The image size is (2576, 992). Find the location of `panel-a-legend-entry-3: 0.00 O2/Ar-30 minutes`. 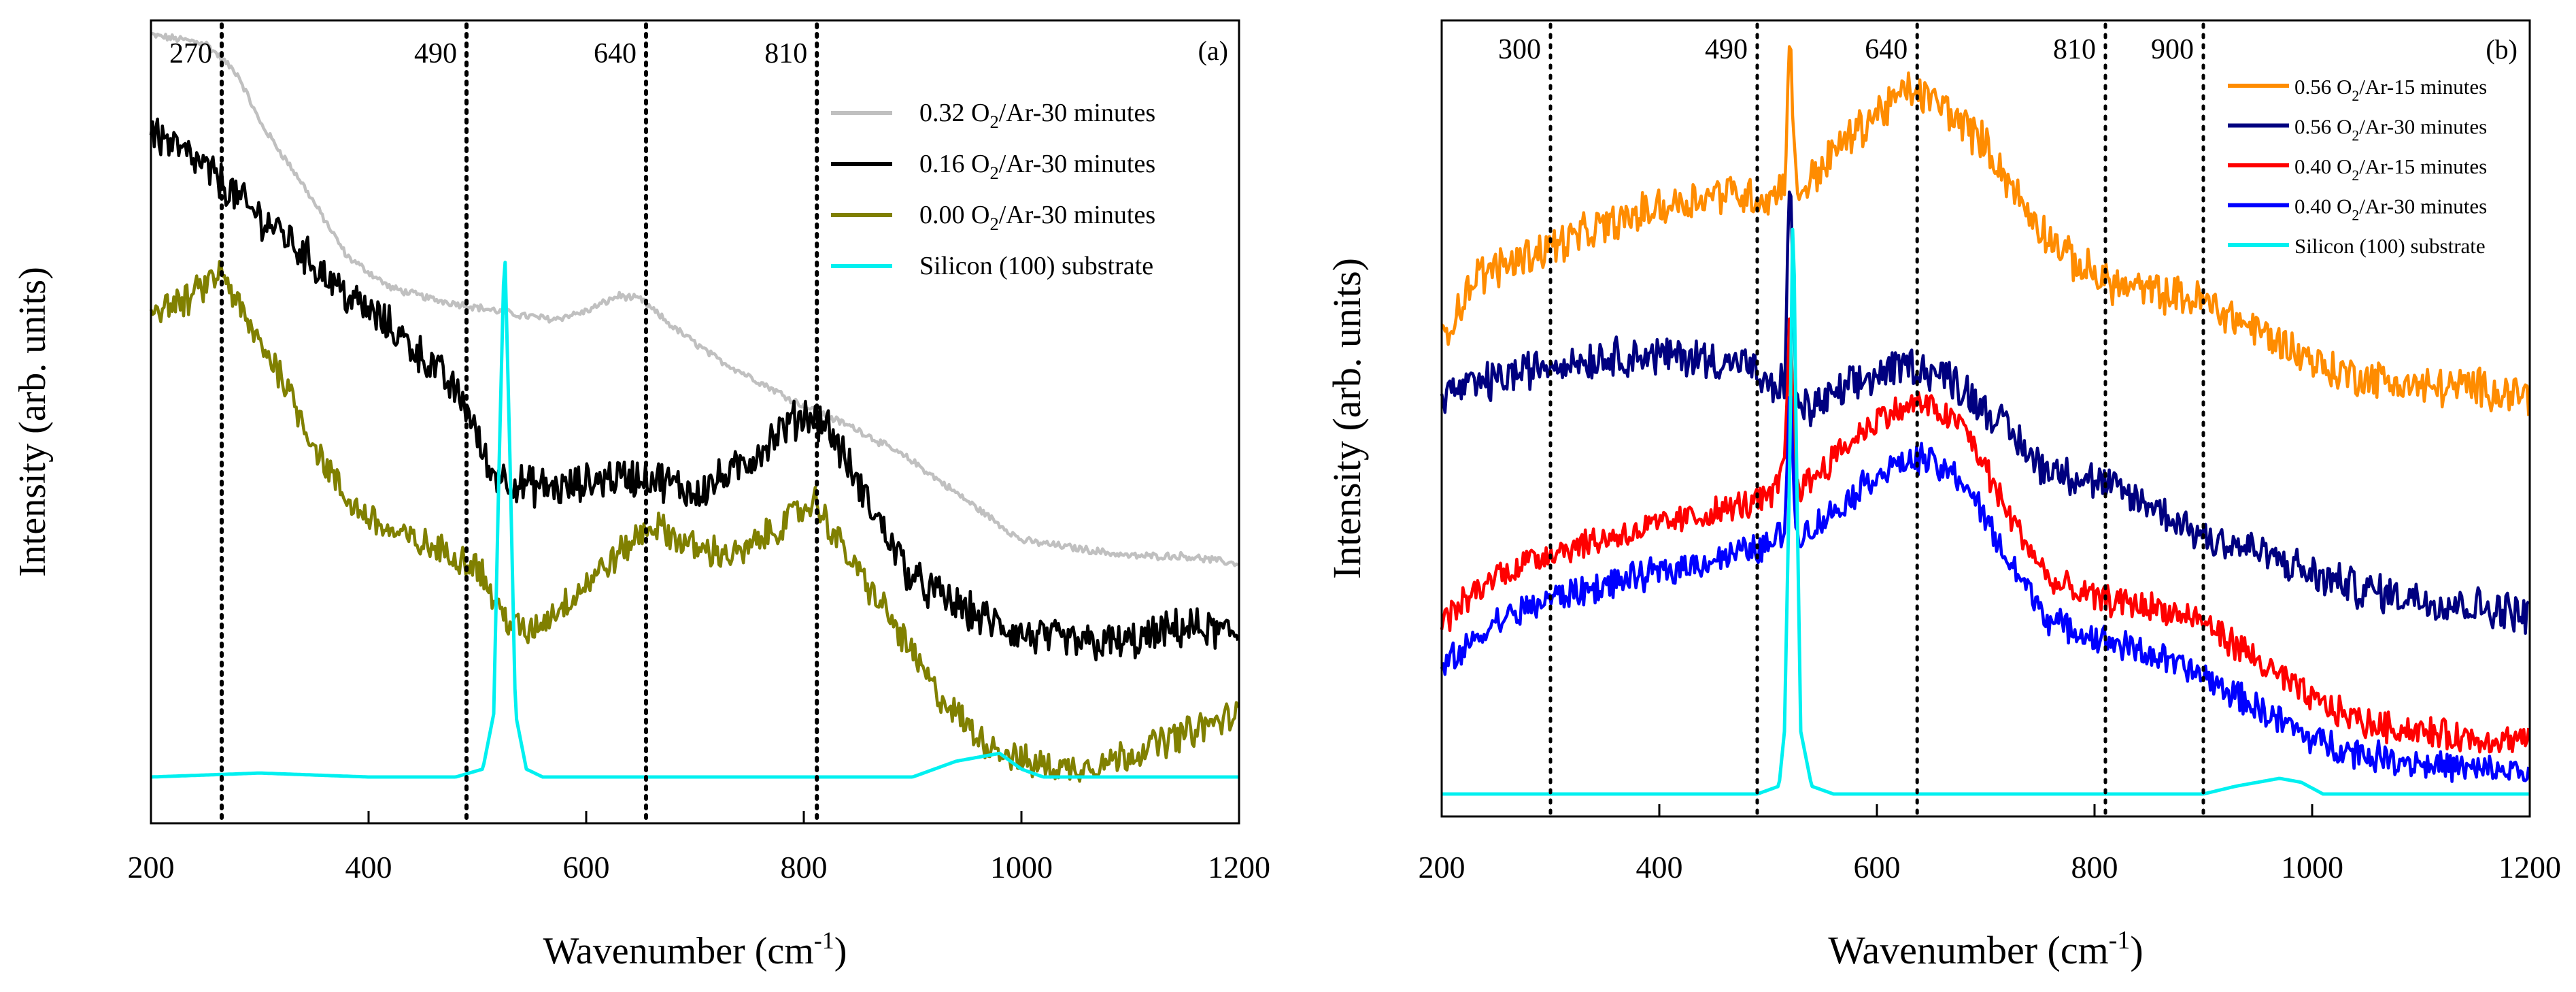

panel-a-legend-entry-3: 0.00 O2/Ar-30 minutes is located at coordinates (1037, 217).